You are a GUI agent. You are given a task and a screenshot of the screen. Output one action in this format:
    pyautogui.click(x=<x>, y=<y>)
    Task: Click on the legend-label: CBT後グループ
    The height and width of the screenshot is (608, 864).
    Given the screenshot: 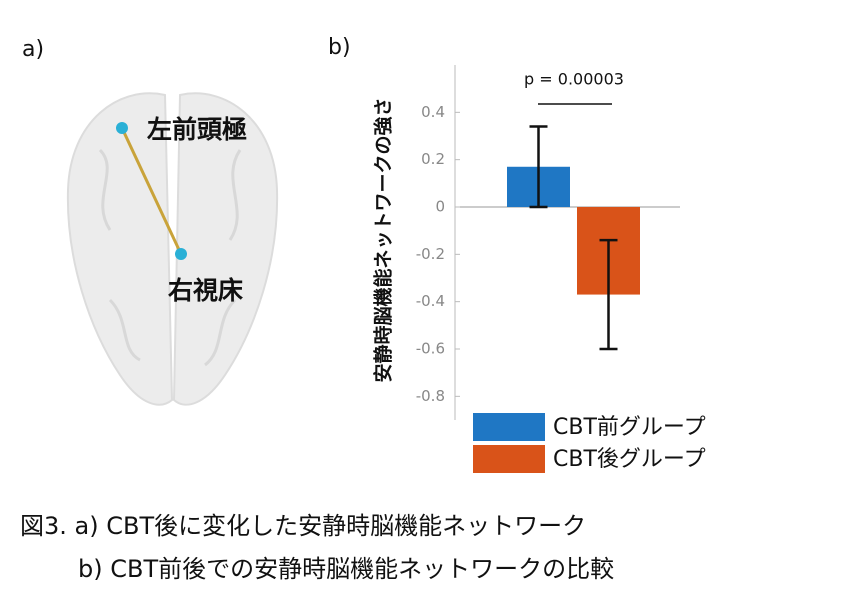 What is the action you would take?
    pyautogui.click(x=629, y=459)
    